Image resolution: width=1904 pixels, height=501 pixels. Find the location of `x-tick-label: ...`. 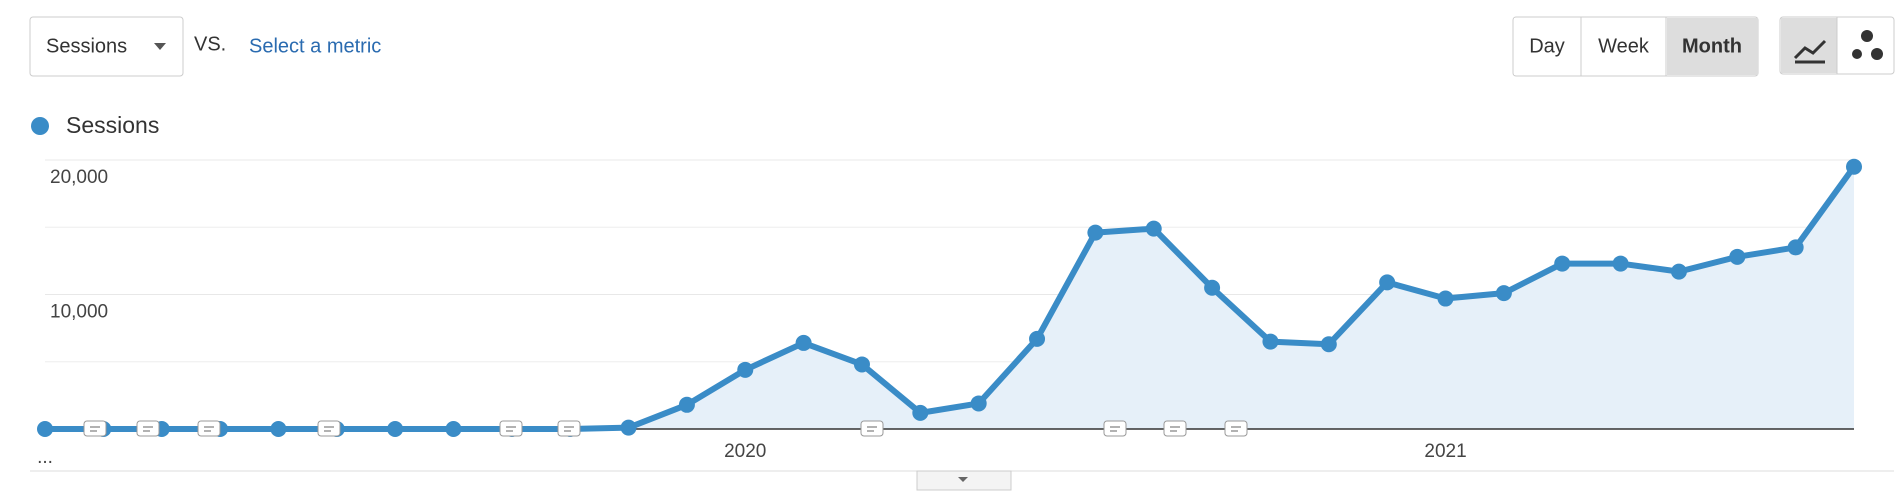

x-tick-label: ... is located at coordinates (45, 457).